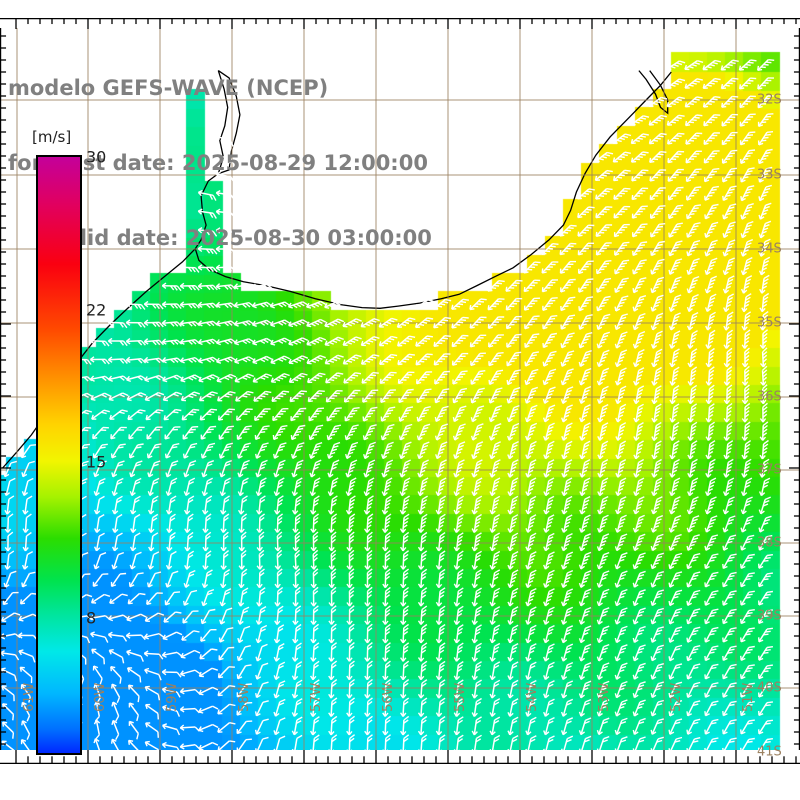  I want to click on colorbar-gradient, so click(59, 455).